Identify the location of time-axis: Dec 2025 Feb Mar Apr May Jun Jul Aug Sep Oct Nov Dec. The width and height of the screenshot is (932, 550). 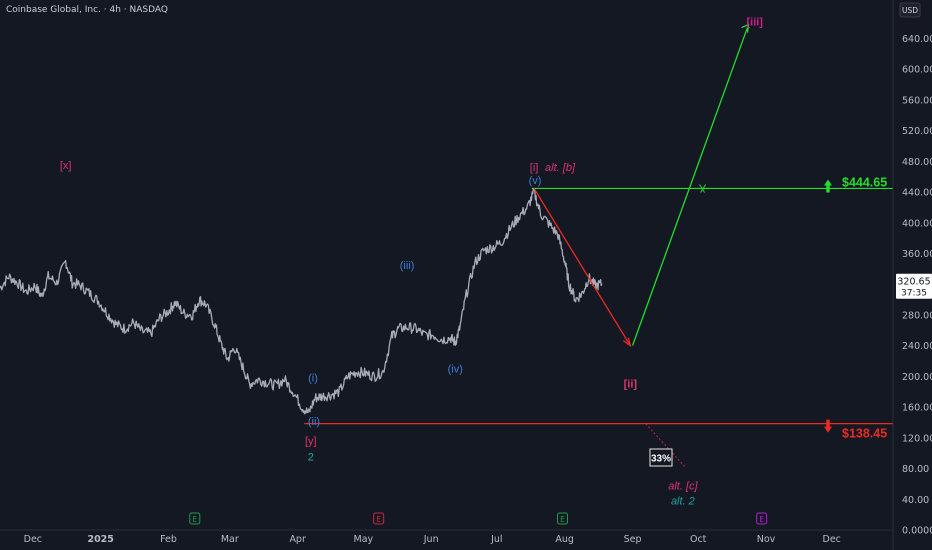
(446, 537).